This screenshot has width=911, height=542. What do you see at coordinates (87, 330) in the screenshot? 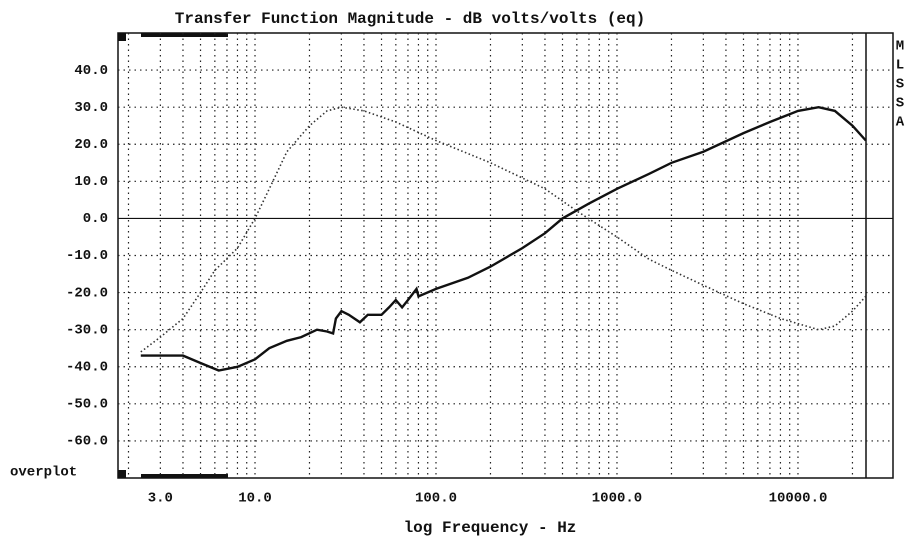
I see `y-tick-label: -30.0` at bounding box center [87, 330].